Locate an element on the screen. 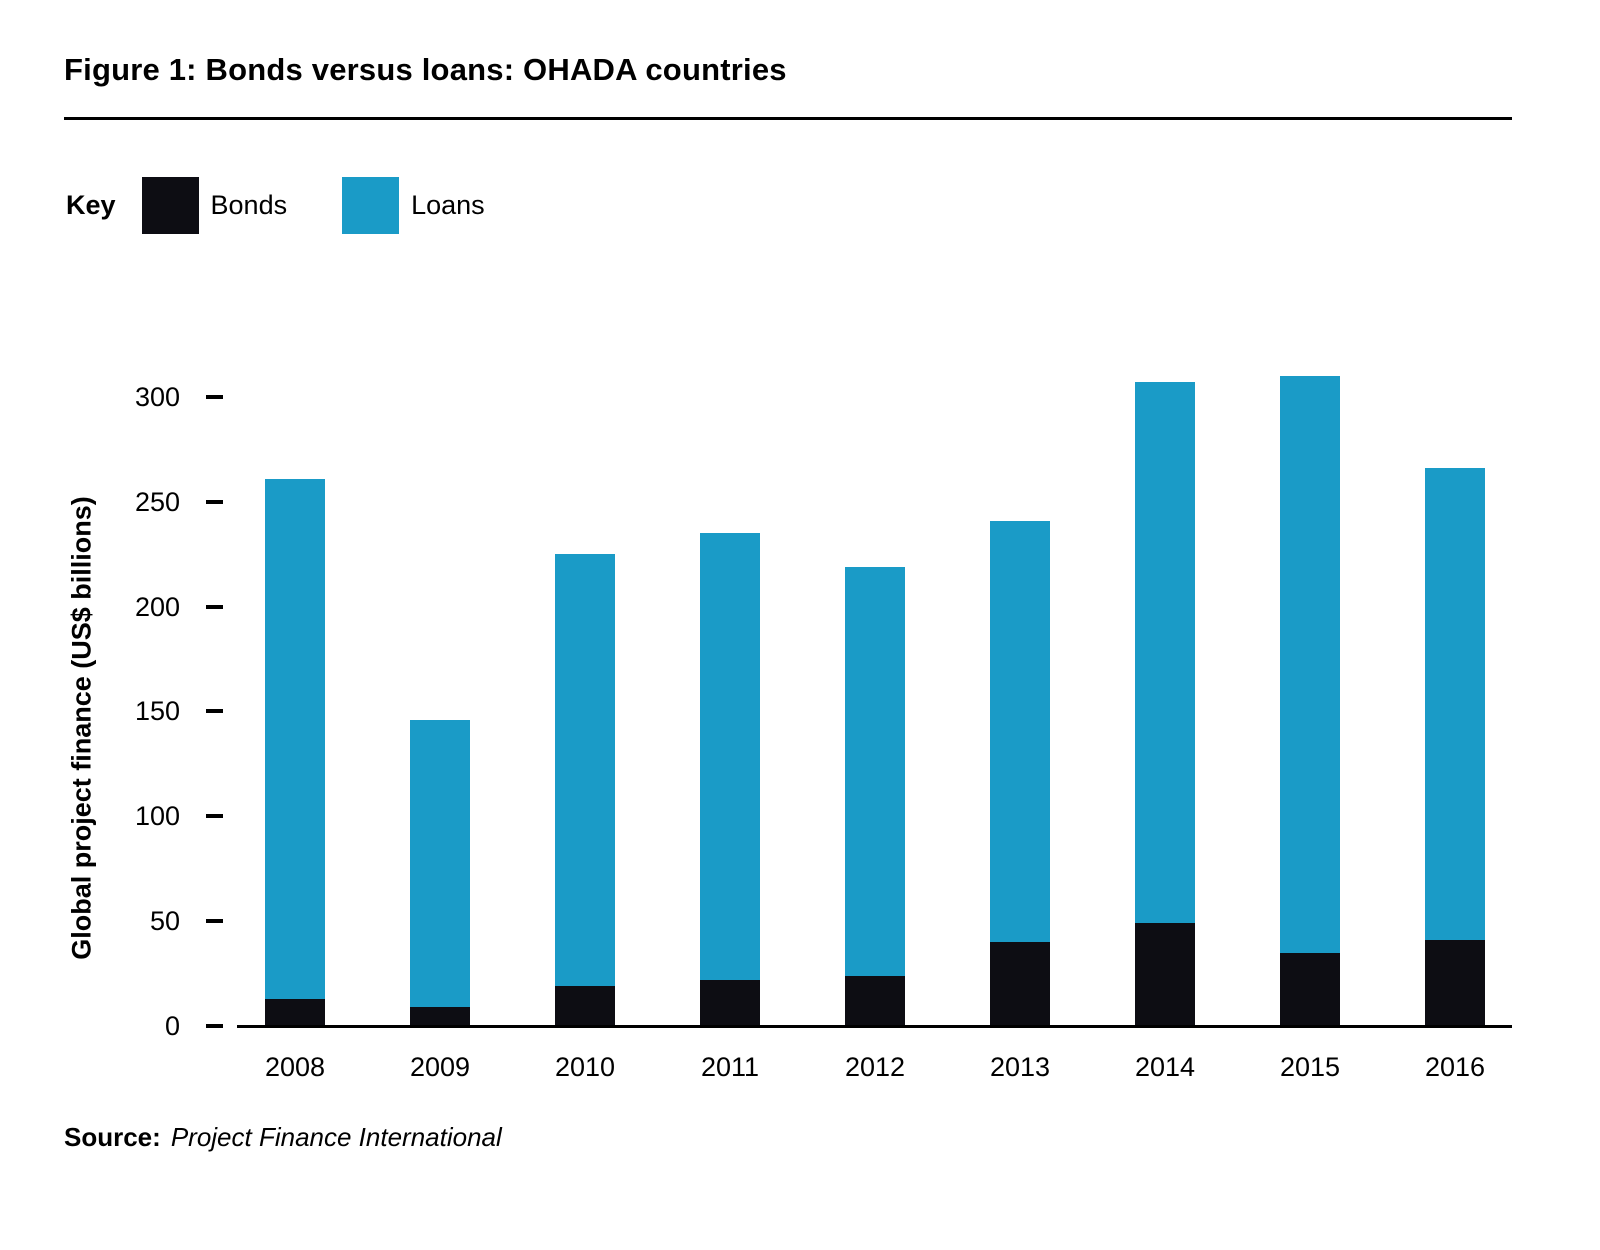  bar-2013 is located at coordinates (1020, 690).